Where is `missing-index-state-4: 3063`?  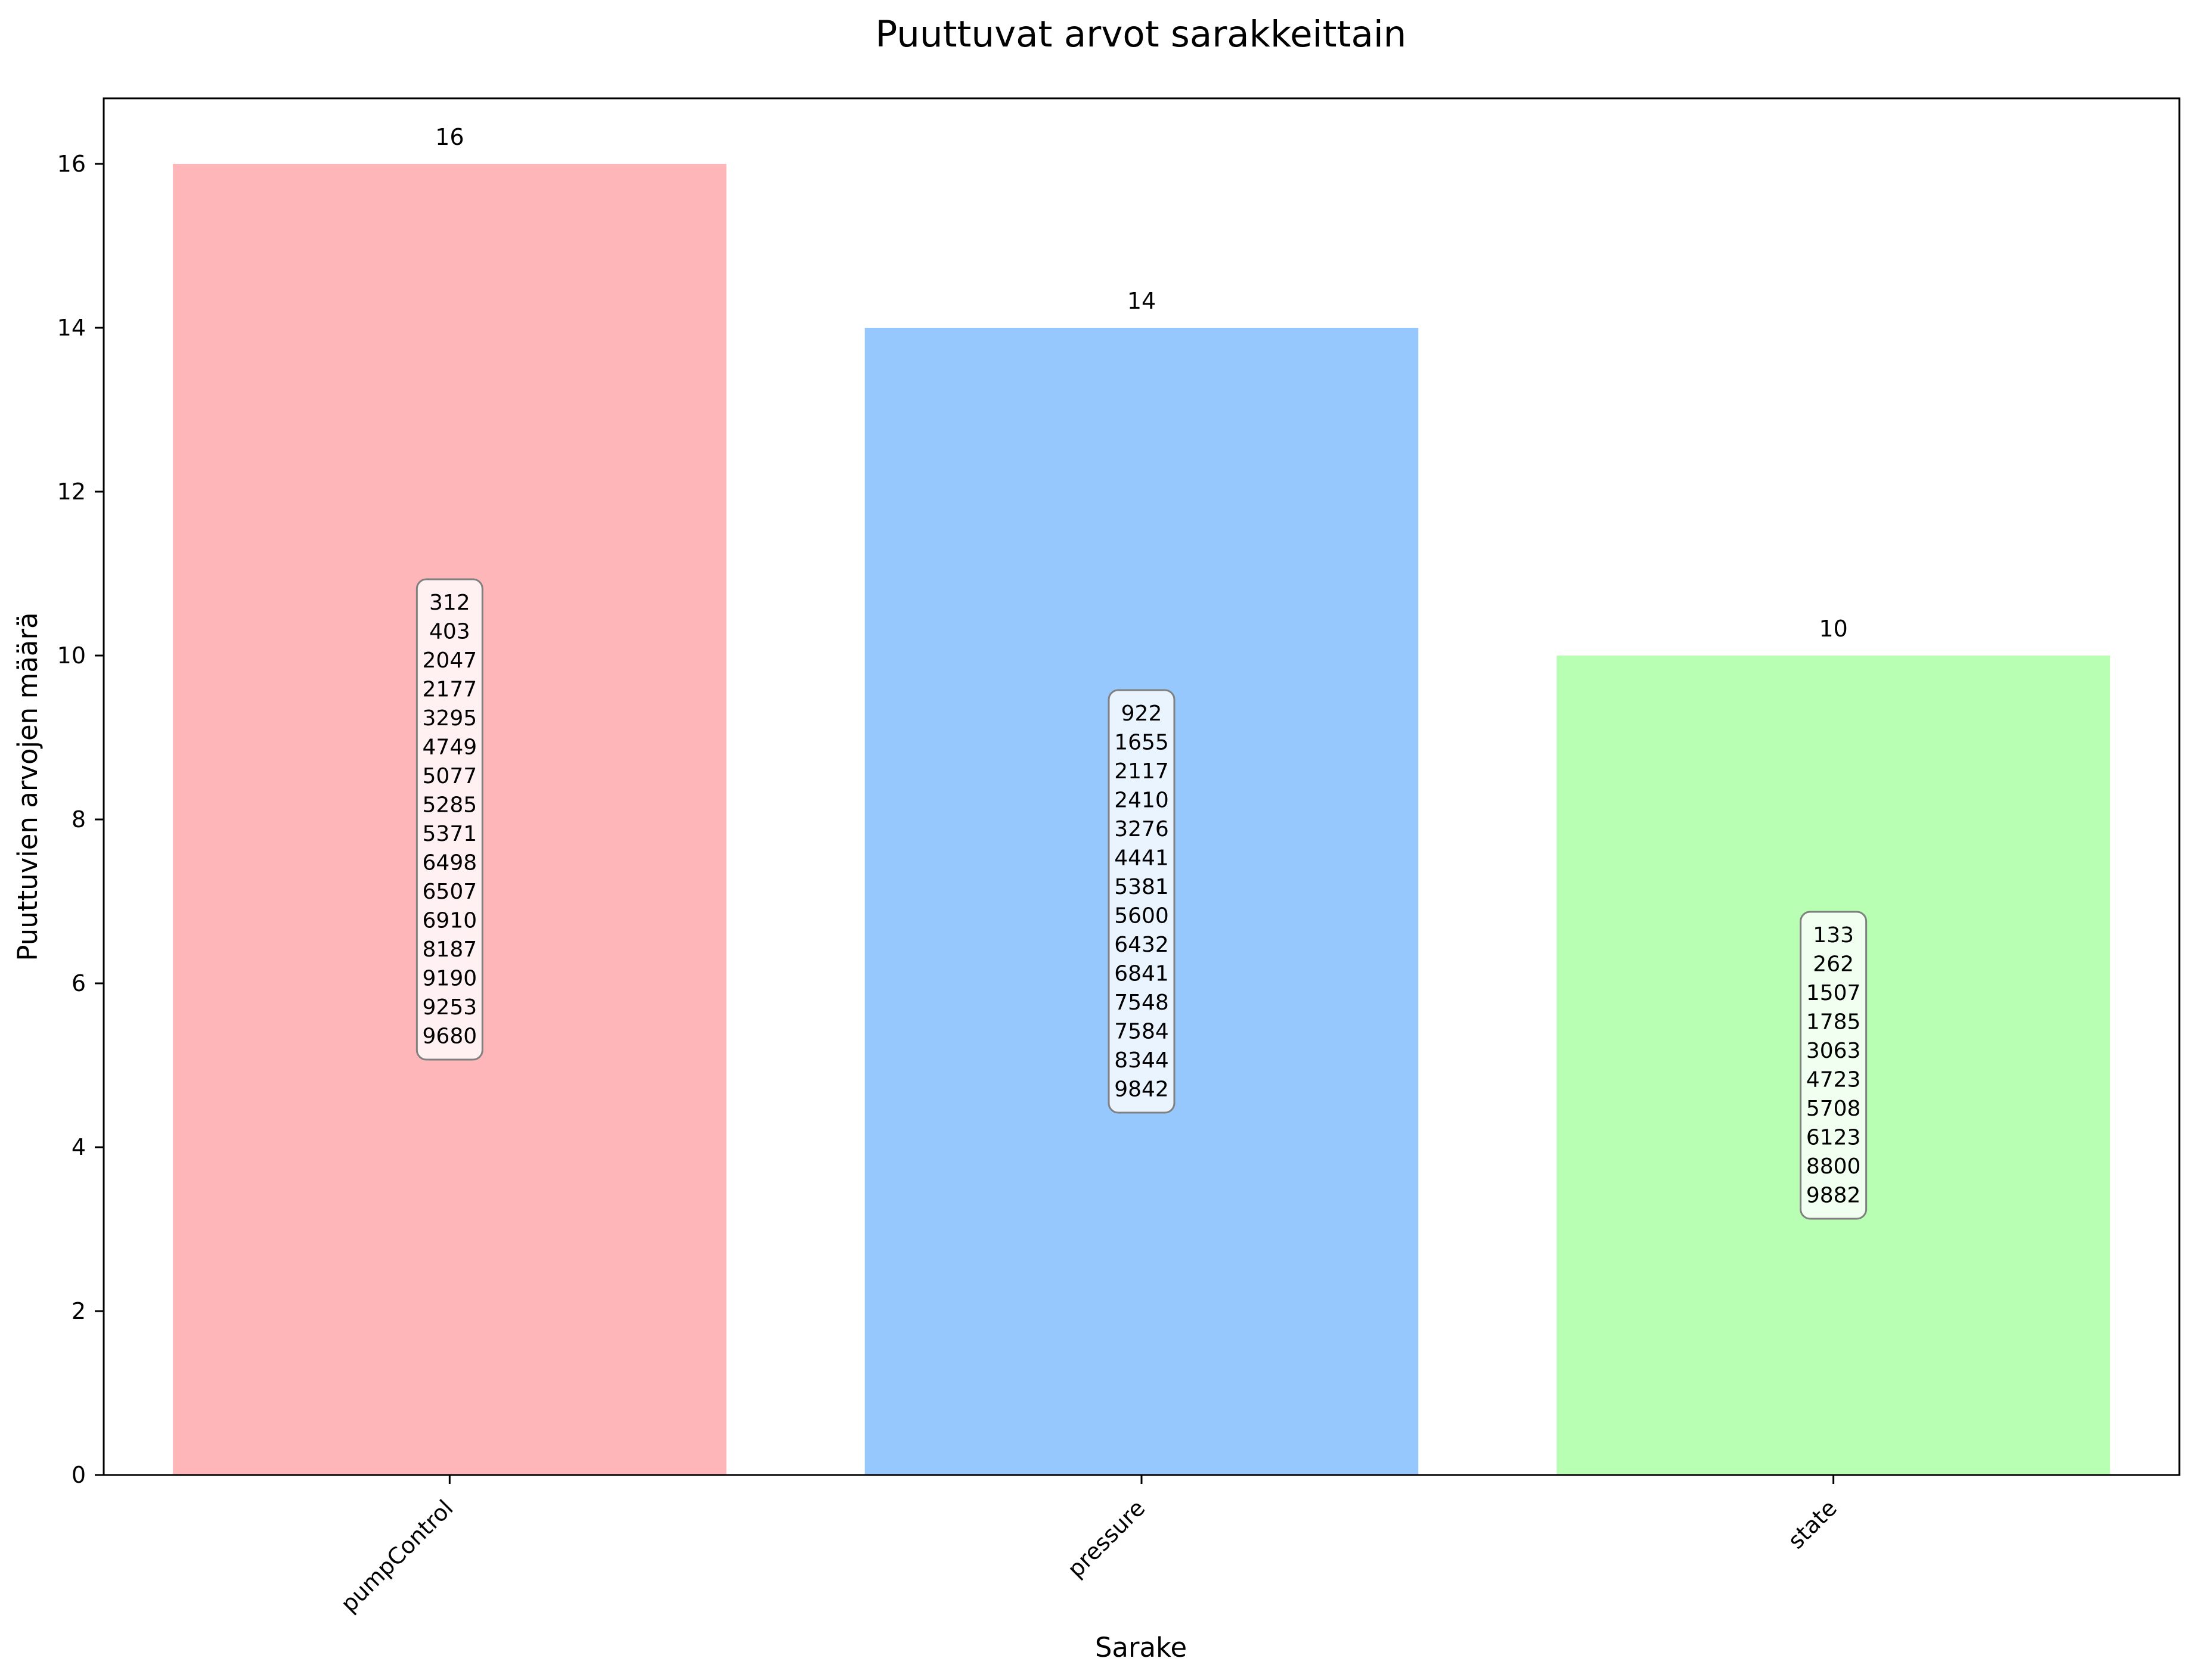 missing-index-state-4: 3063 is located at coordinates (1833, 1051).